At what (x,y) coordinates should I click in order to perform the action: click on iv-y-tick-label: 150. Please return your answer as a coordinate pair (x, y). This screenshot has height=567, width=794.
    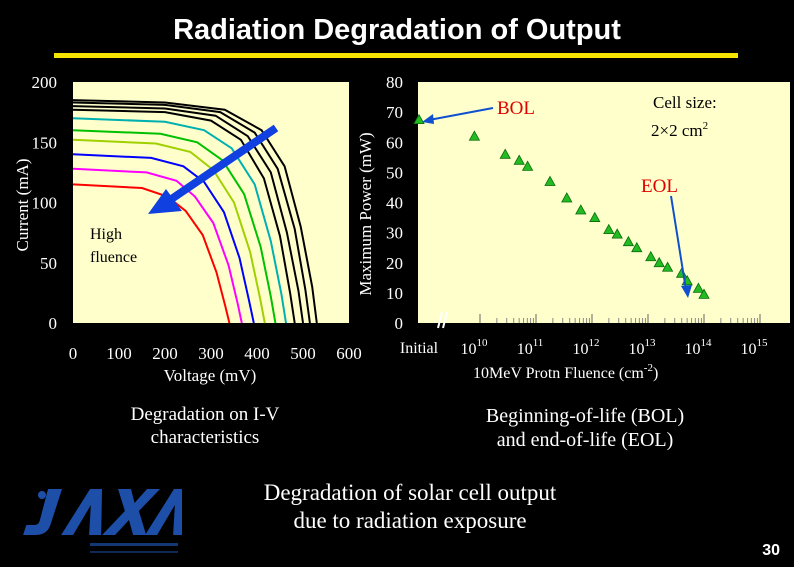
    Looking at the image, I should click on (45, 142).